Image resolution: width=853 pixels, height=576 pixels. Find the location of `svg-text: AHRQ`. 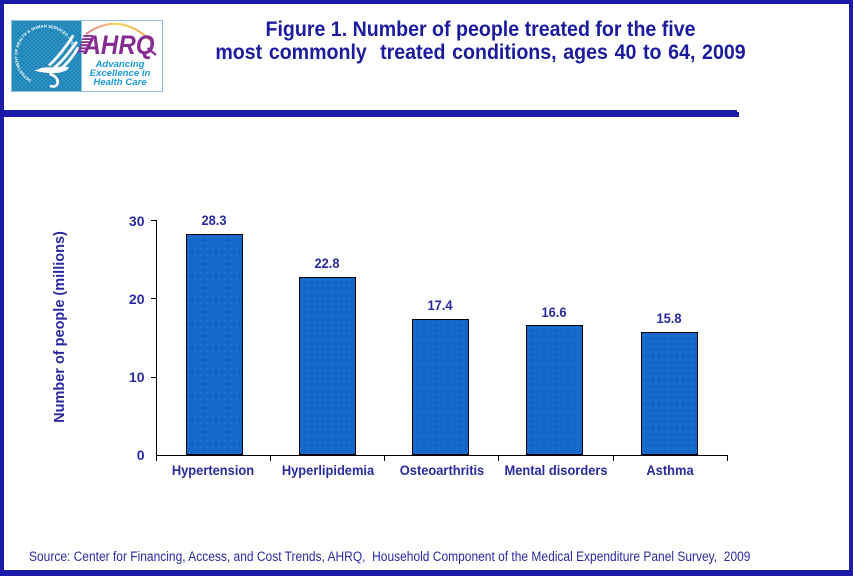

svg-text: AHRQ is located at coordinates (119, 45).